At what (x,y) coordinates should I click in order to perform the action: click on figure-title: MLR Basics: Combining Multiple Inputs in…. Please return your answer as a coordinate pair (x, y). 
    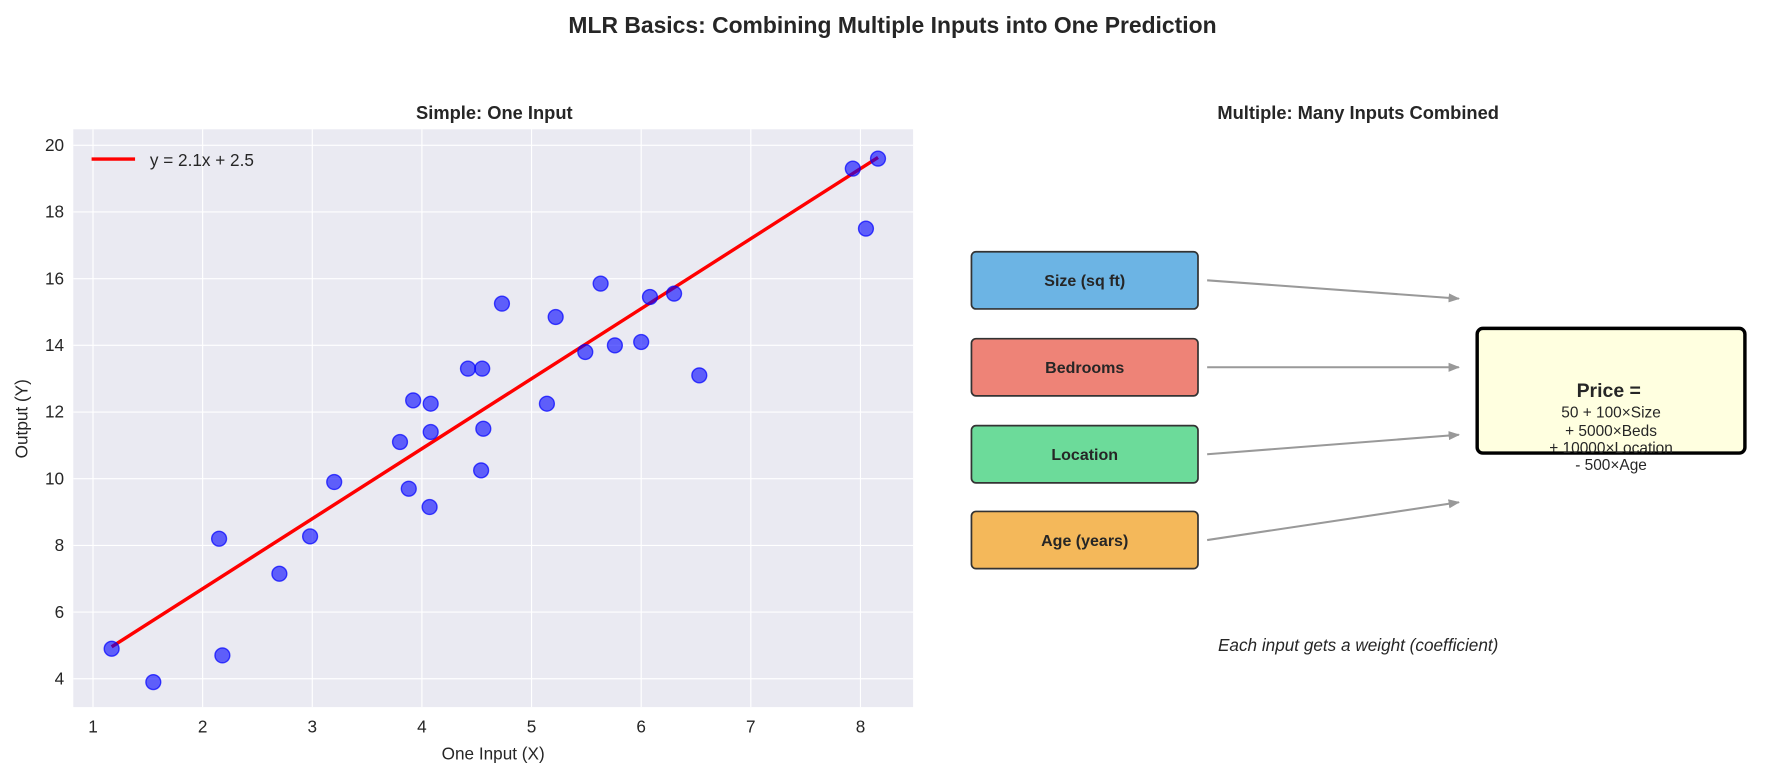
    Looking at the image, I should click on (892, 25).